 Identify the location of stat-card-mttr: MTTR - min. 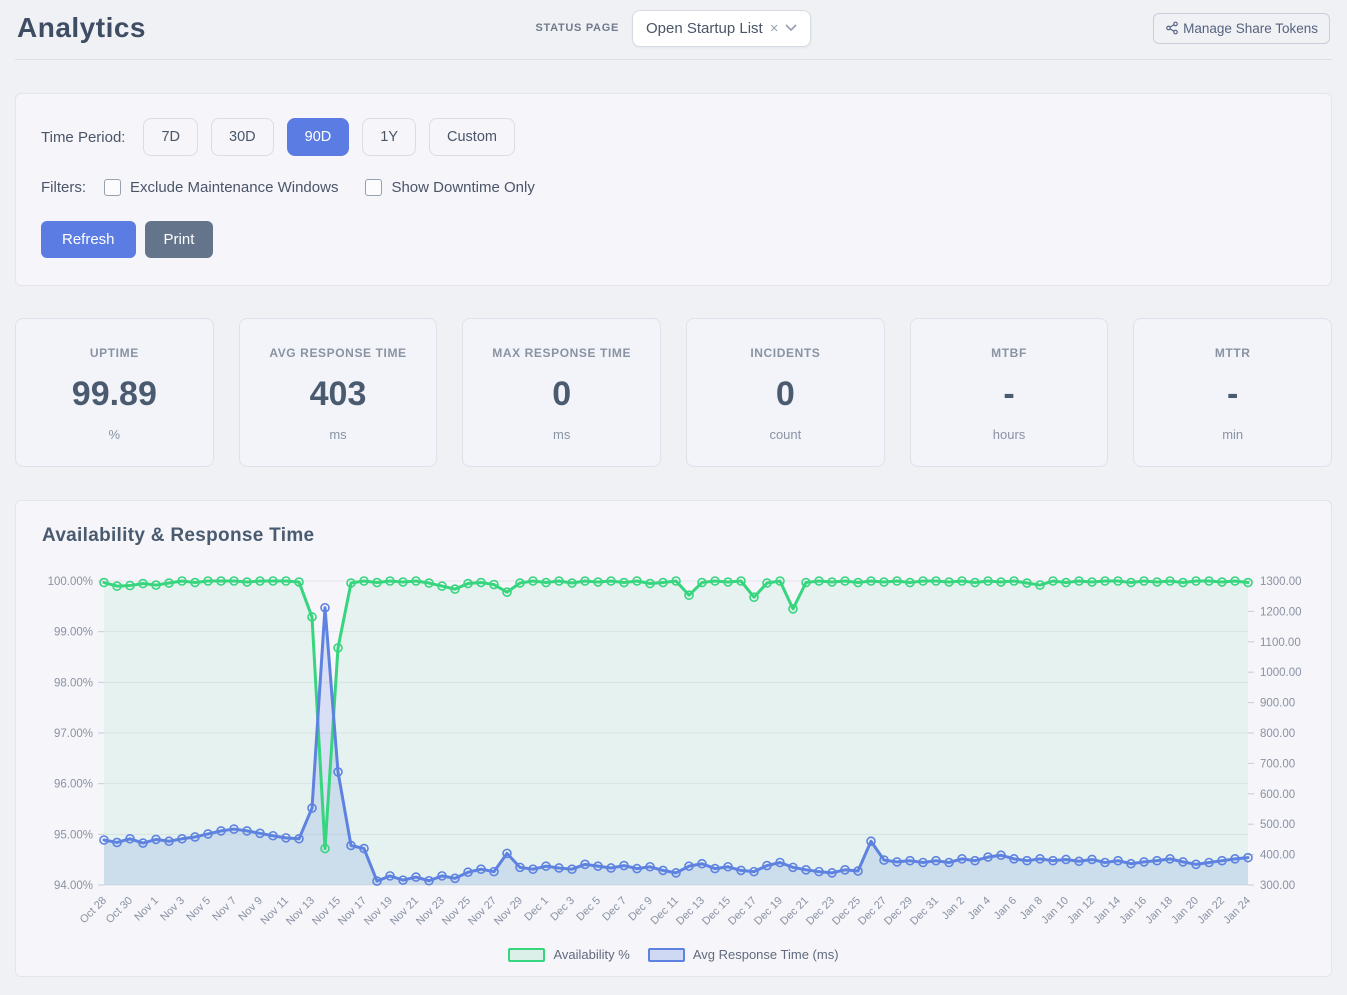
(1233, 392).